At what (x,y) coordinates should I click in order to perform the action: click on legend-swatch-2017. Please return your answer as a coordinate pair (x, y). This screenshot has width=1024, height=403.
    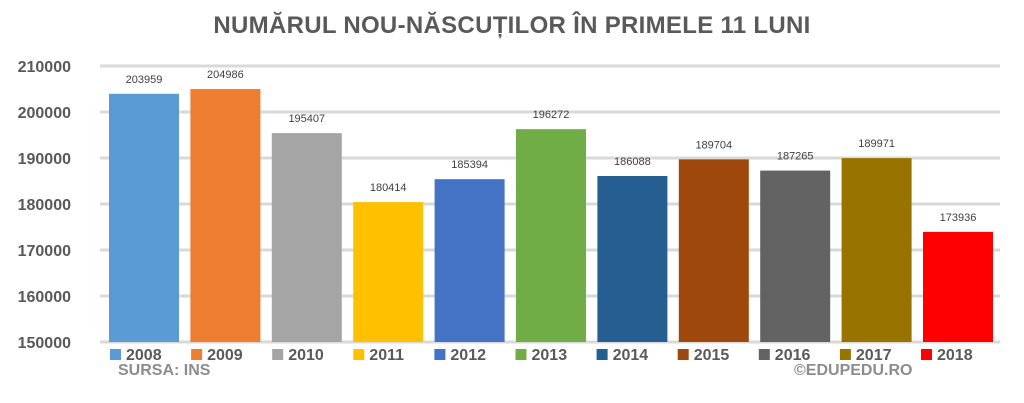
    Looking at the image, I should click on (845, 354).